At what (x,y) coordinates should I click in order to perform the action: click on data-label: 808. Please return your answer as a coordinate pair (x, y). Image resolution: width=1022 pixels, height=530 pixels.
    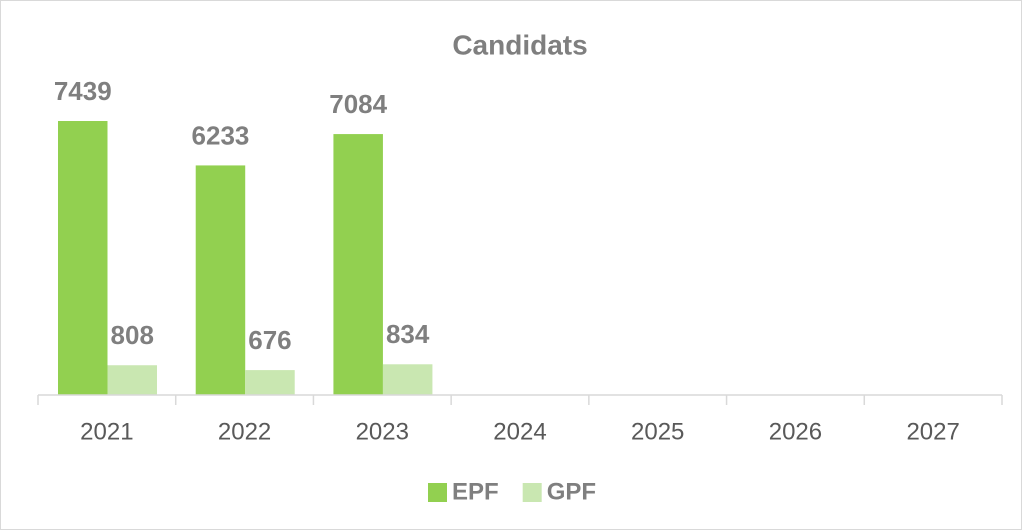
    Looking at the image, I should click on (132, 335).